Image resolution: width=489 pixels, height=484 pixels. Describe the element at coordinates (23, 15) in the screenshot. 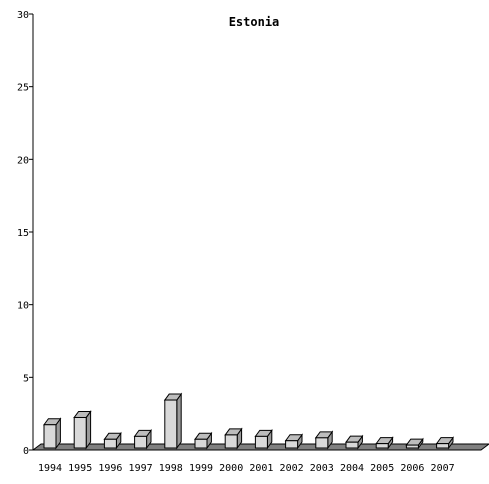

I see `y-tick-label: 30` at that location.